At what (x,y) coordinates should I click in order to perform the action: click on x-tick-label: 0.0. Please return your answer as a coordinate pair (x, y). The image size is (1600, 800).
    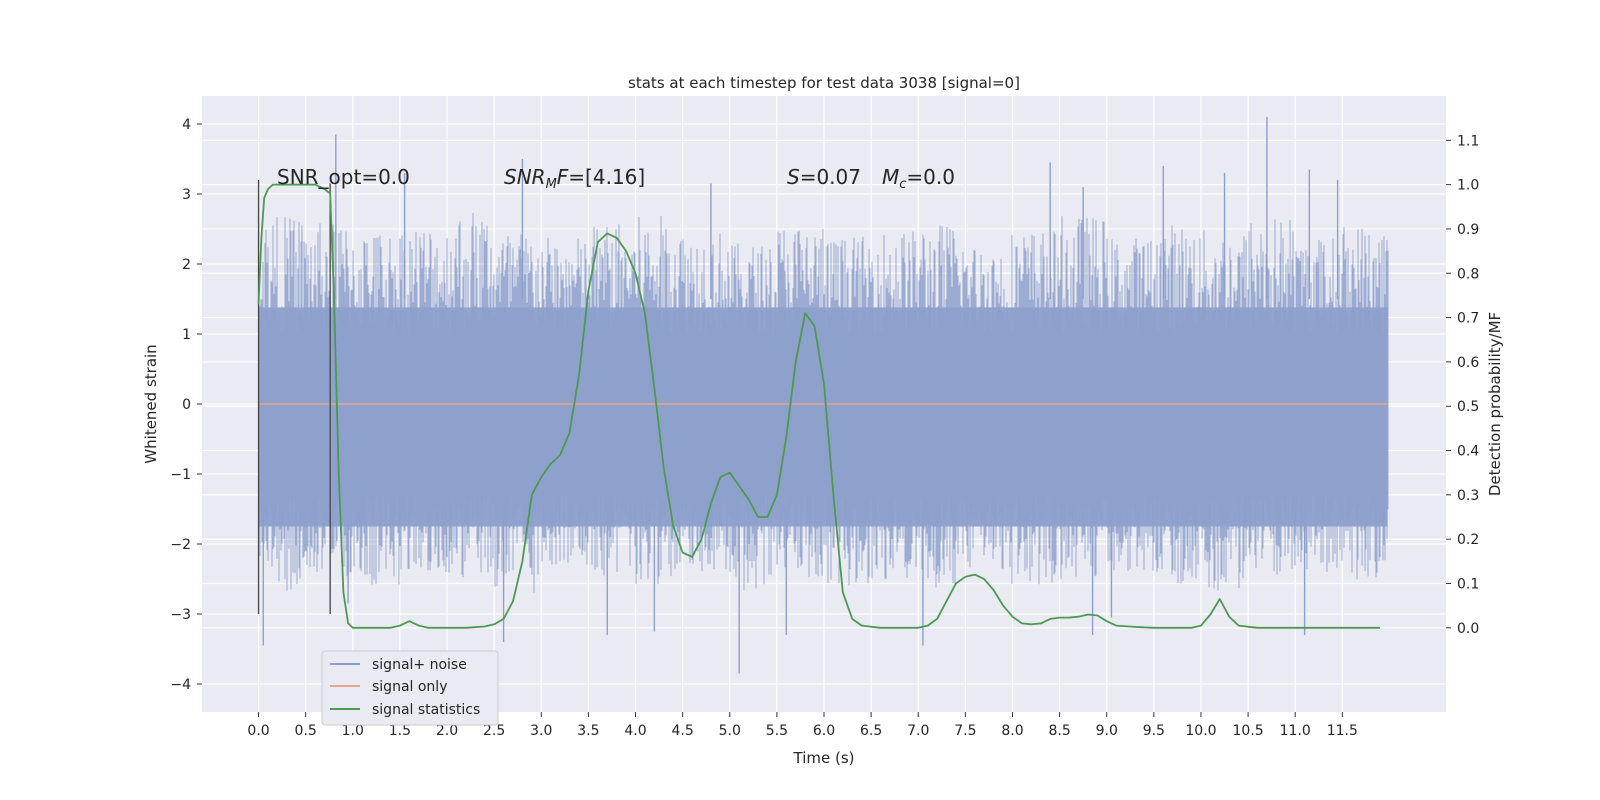
    Looking at the image, I should click on (258, 731).